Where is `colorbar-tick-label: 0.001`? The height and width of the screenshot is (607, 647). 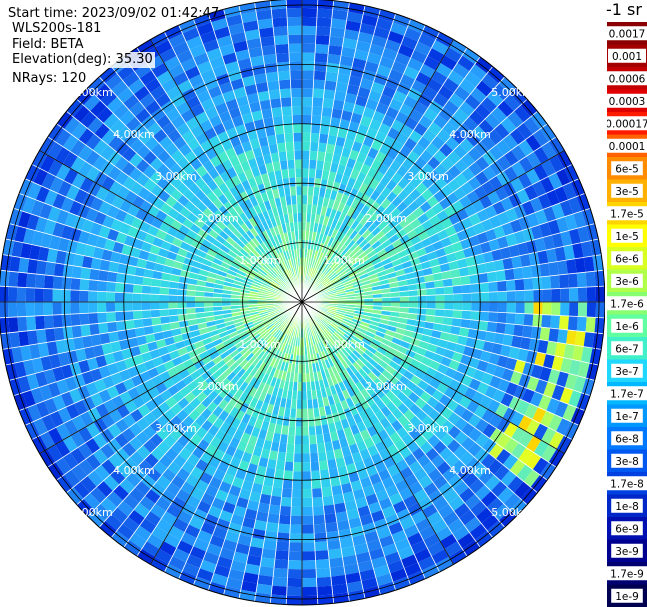 colorbar-tick-label: 0.001 is located at coordinates (627, 57).